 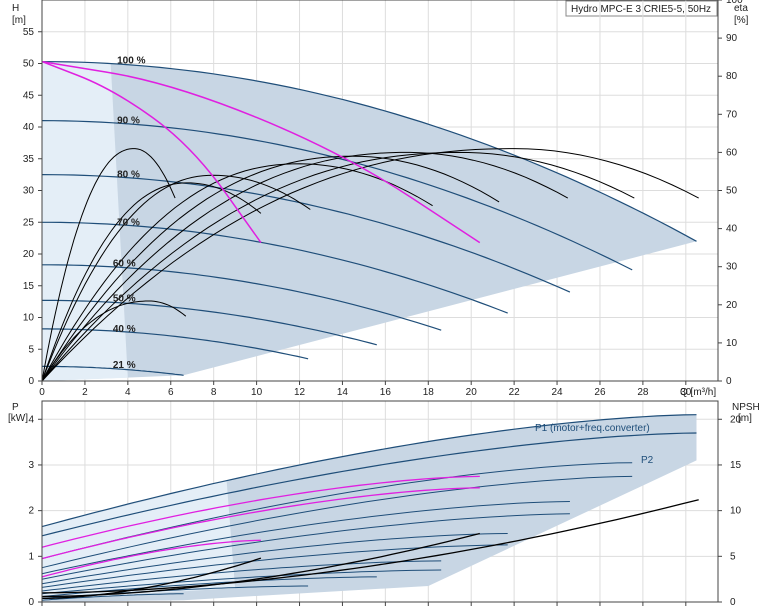 What do you see at coordinates (29, 222) in the screenshot?
I see `y-left-tick-label: 25` at bounding box center [29, 222].